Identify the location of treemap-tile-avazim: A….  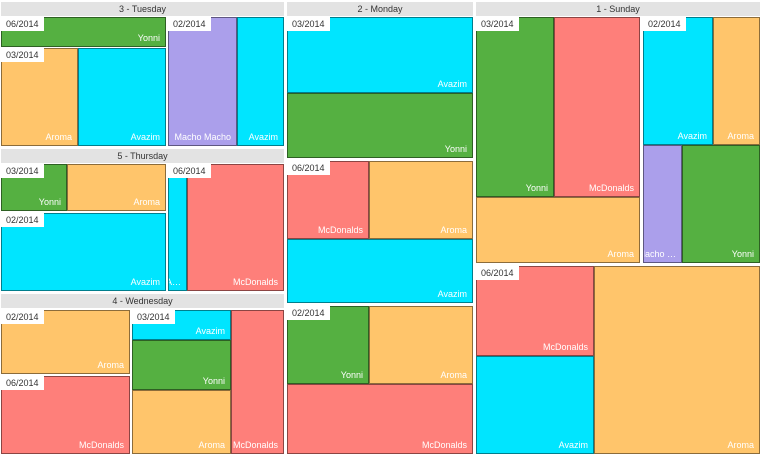
(177, 227).